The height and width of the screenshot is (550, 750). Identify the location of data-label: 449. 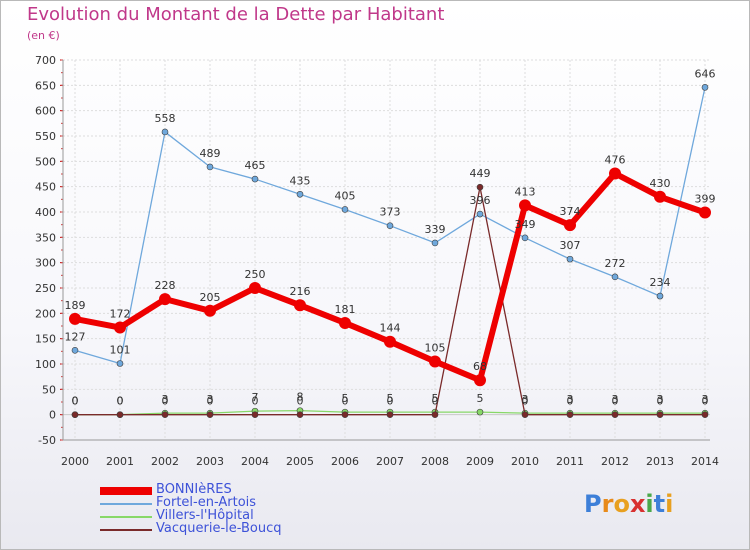
(480, 173).